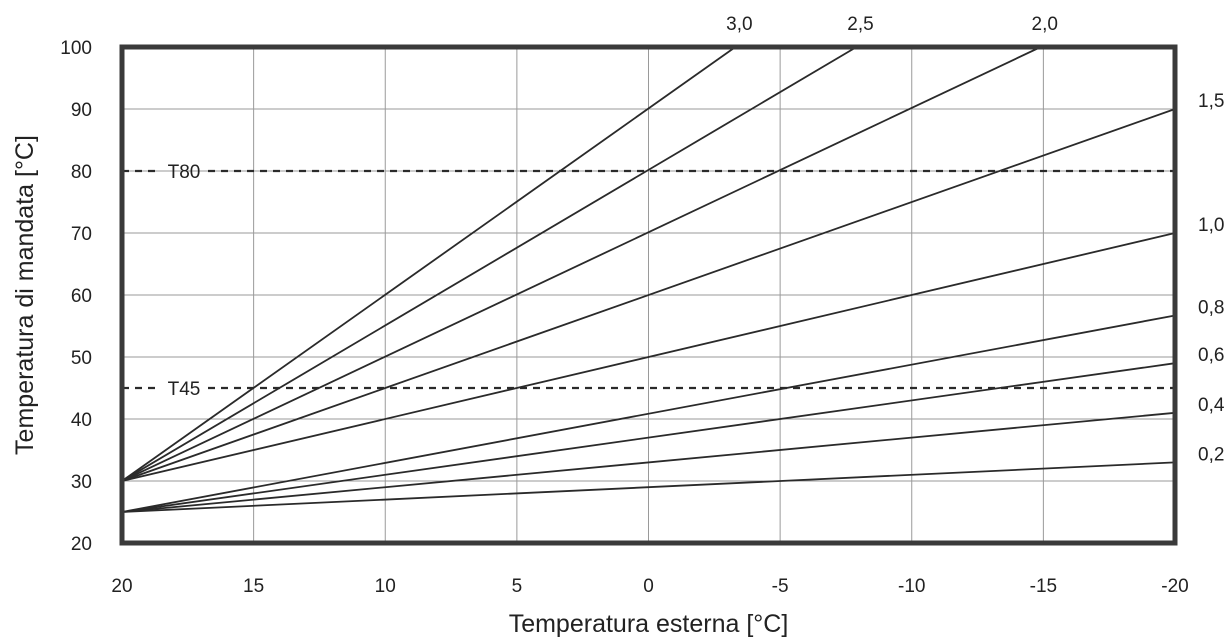 Image resolution: width=1232 pixels, height=642 pixels. Describe the element at coordinates (517, 586) in the screenshot. I see `x-tick-label: 5` at that location.